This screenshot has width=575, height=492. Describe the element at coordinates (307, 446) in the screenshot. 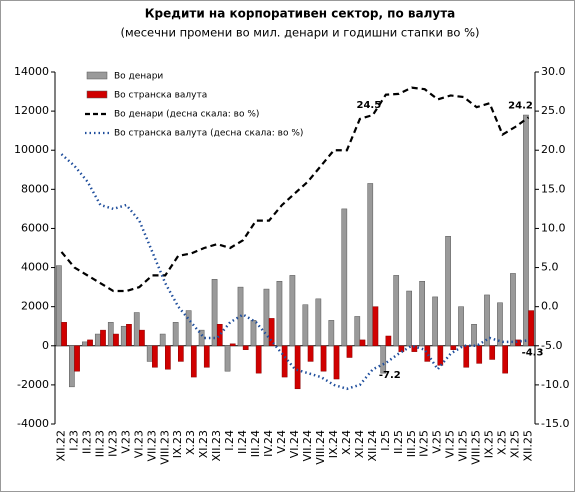

I see `x-tick-label: VII.24` at that location.